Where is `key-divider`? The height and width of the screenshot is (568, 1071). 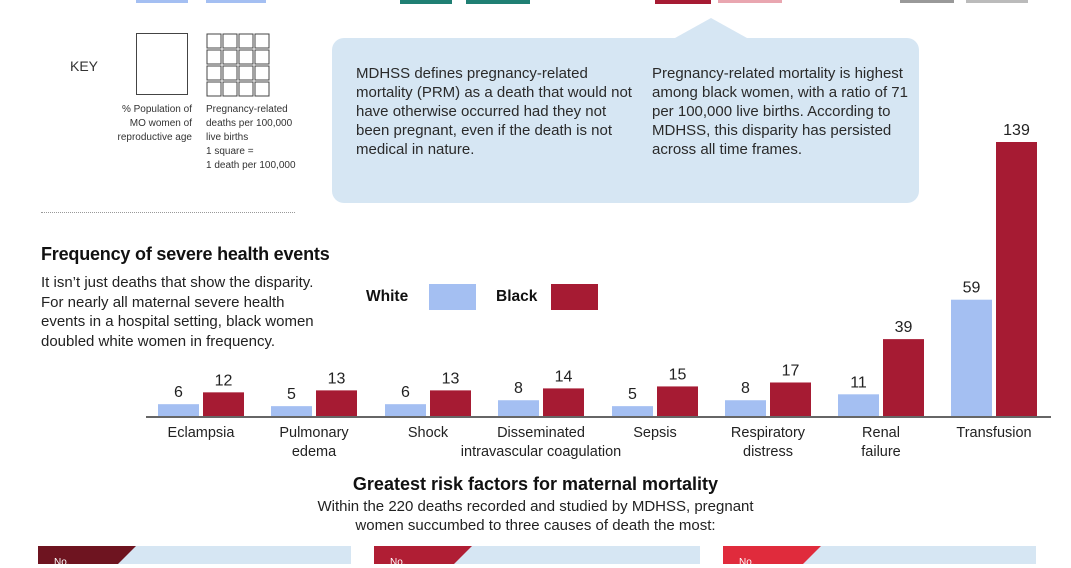
key-divider is located at coordinates (168, 212).